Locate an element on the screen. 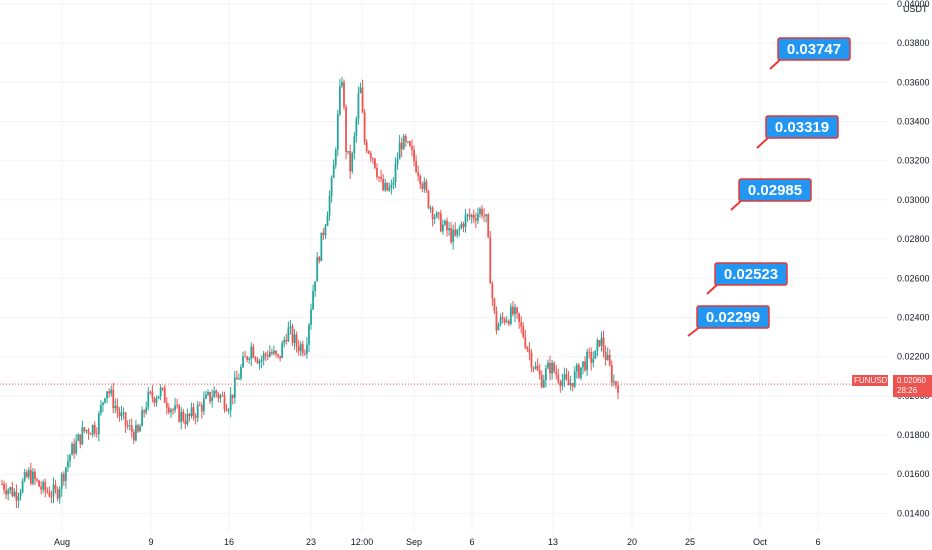 This screenshot has height=550, width=932. x-tick-label: 16 is located at coordinates (229, 542).